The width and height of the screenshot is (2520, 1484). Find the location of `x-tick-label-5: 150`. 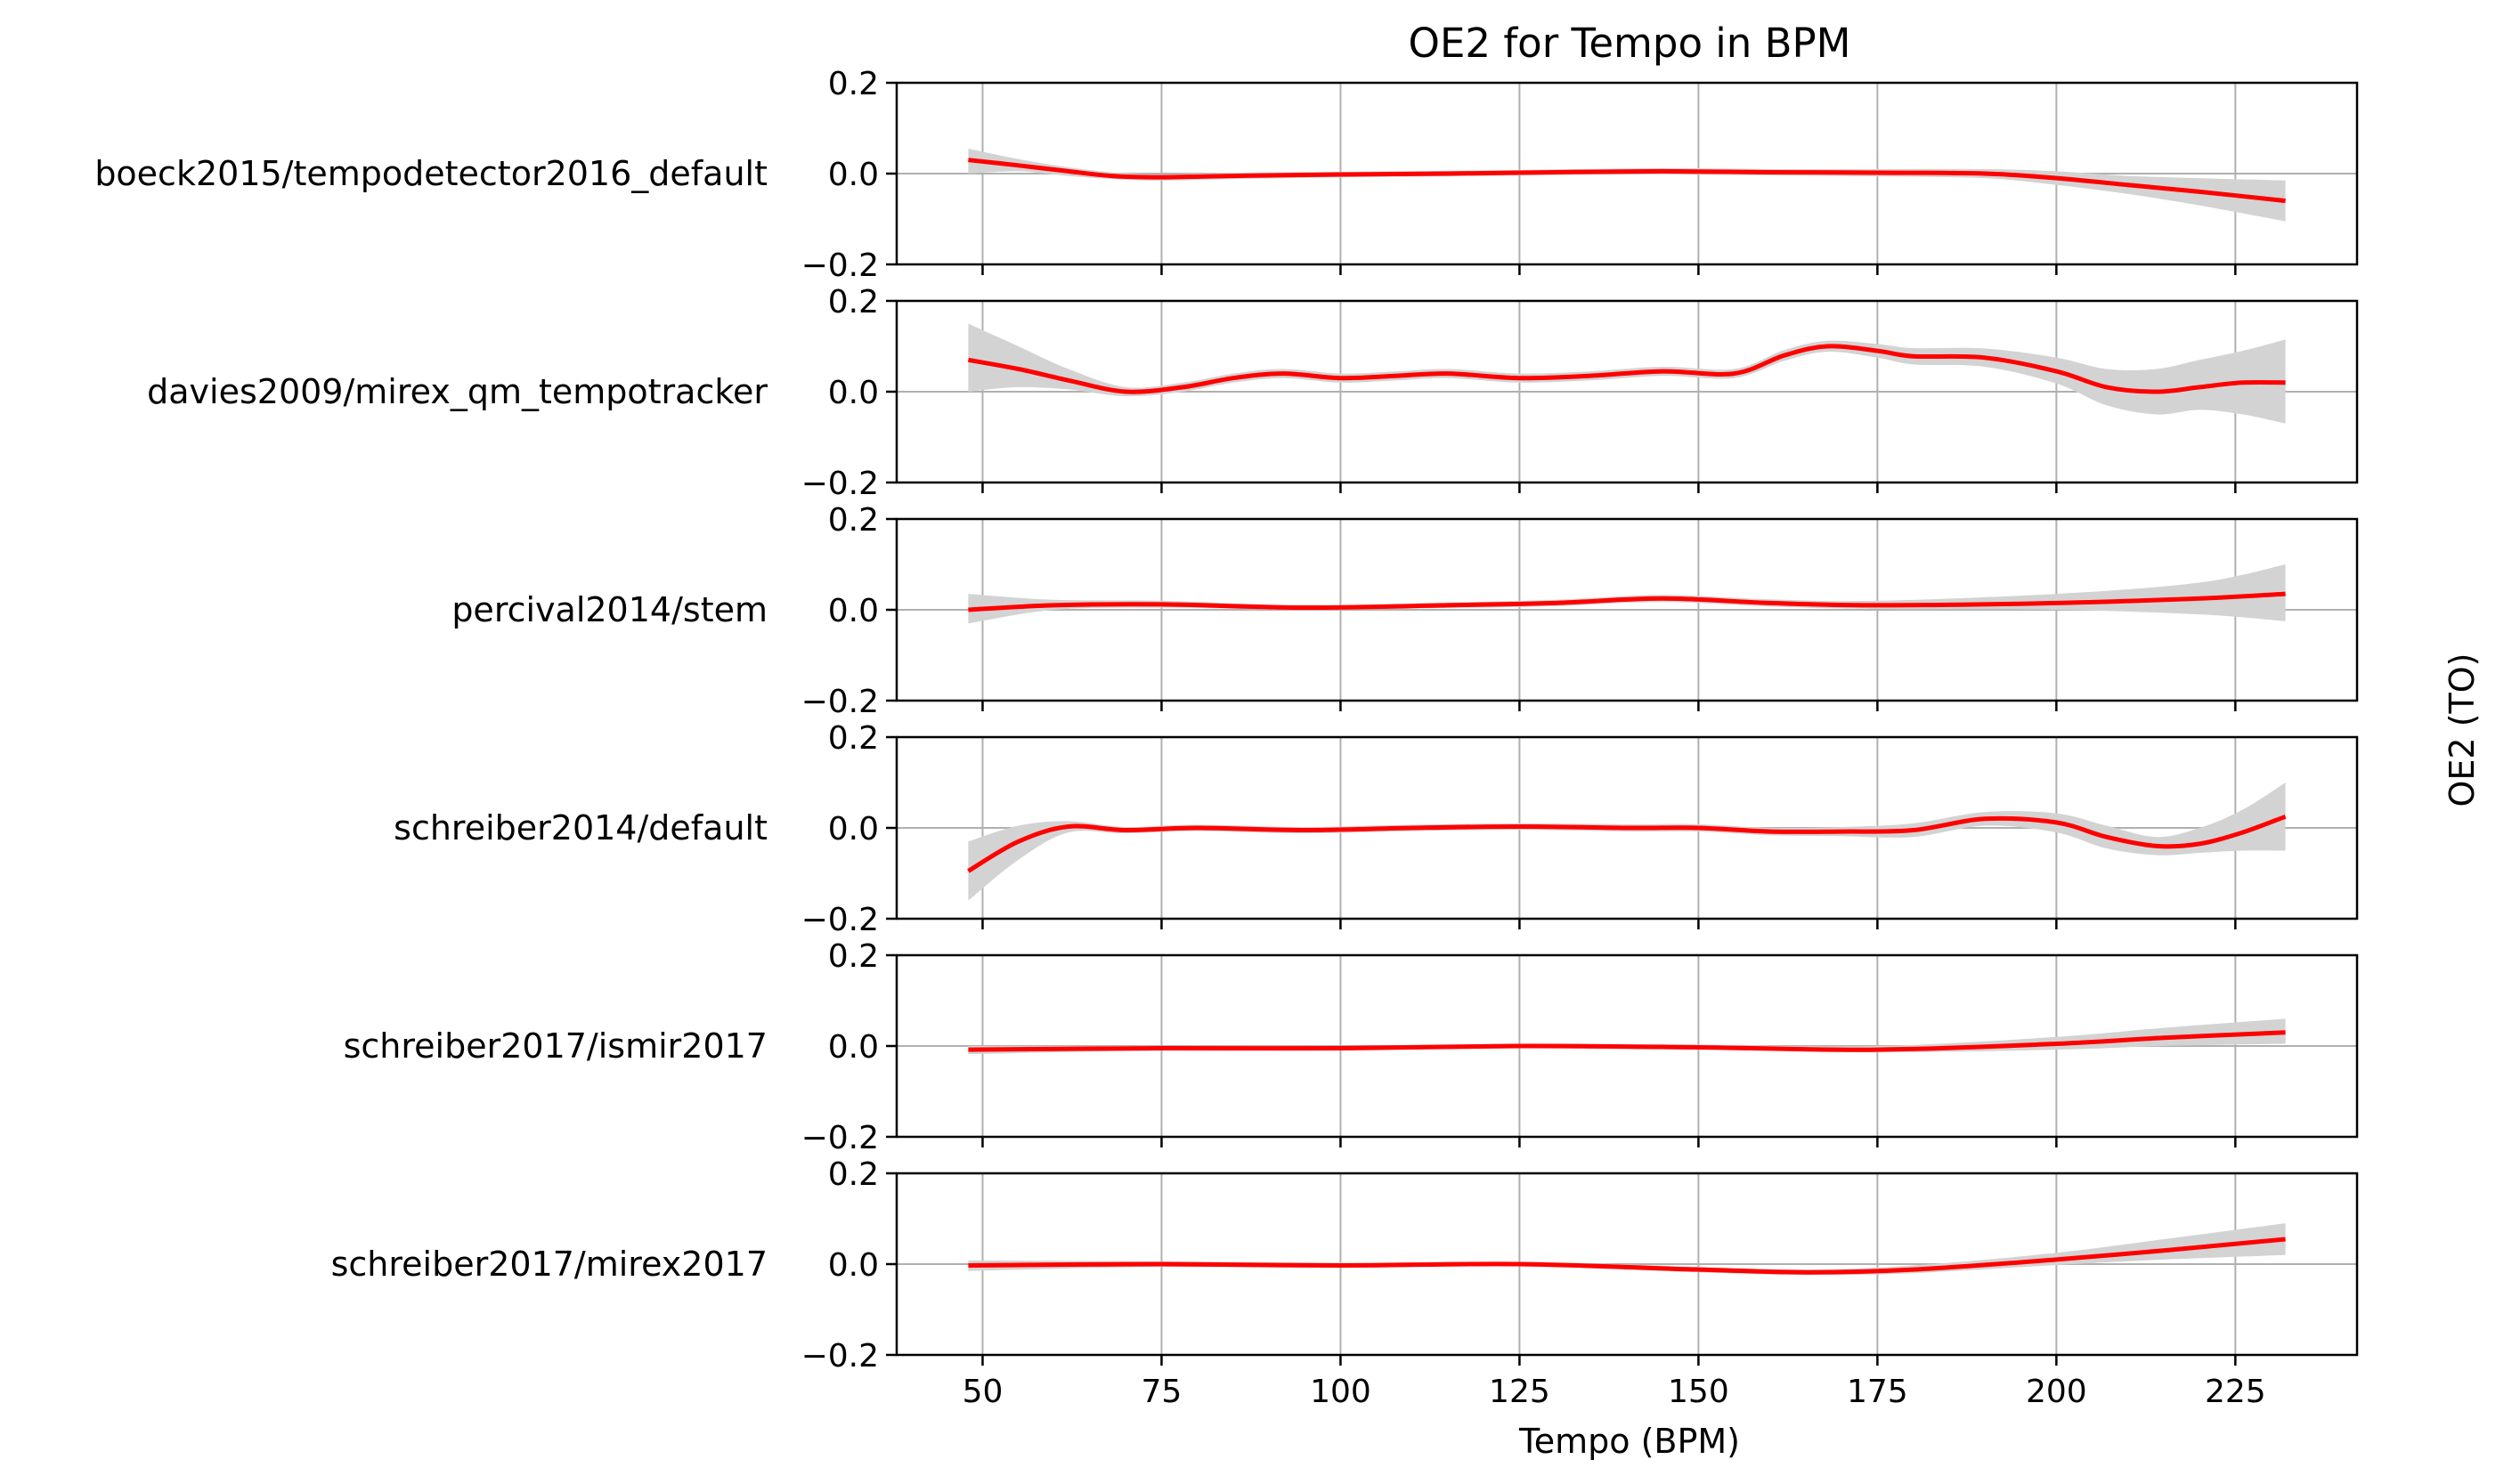

x-tick-label-5: 150 is located at coordinates (1698, 1392).